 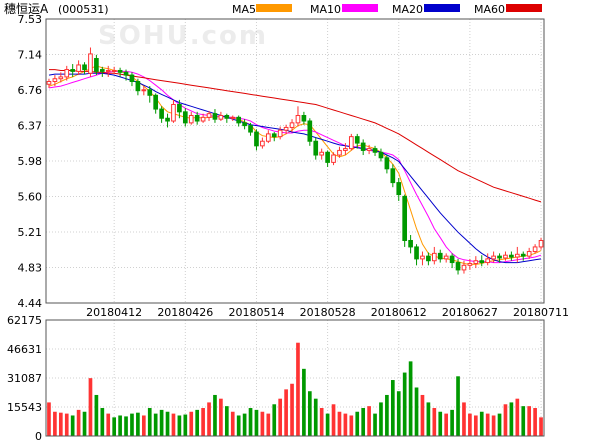 I want to click on price-y-axis: 7.53 7.14 6.76 6.37 5.98 5.60 5.21 4.83 4.44, so click(x=30, y=161).